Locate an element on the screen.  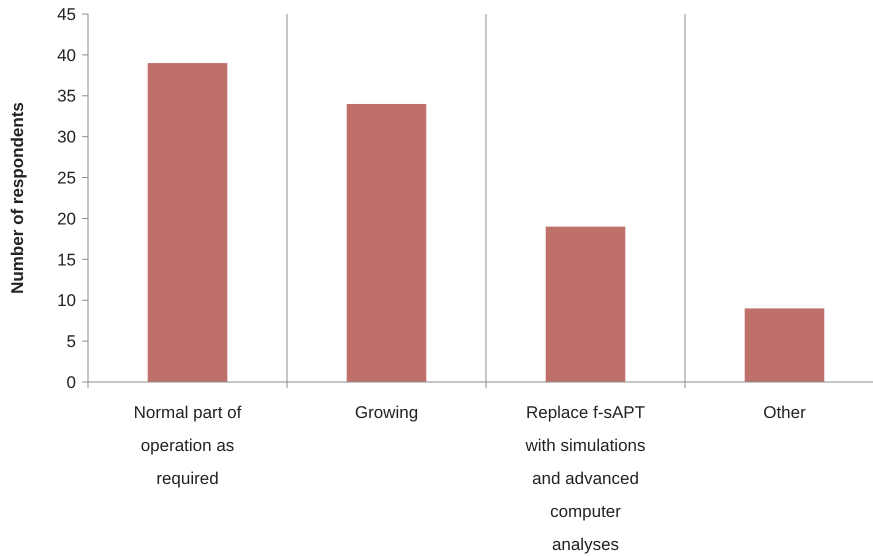
y-tick-label: 20 is located at coordinates (66, 218).